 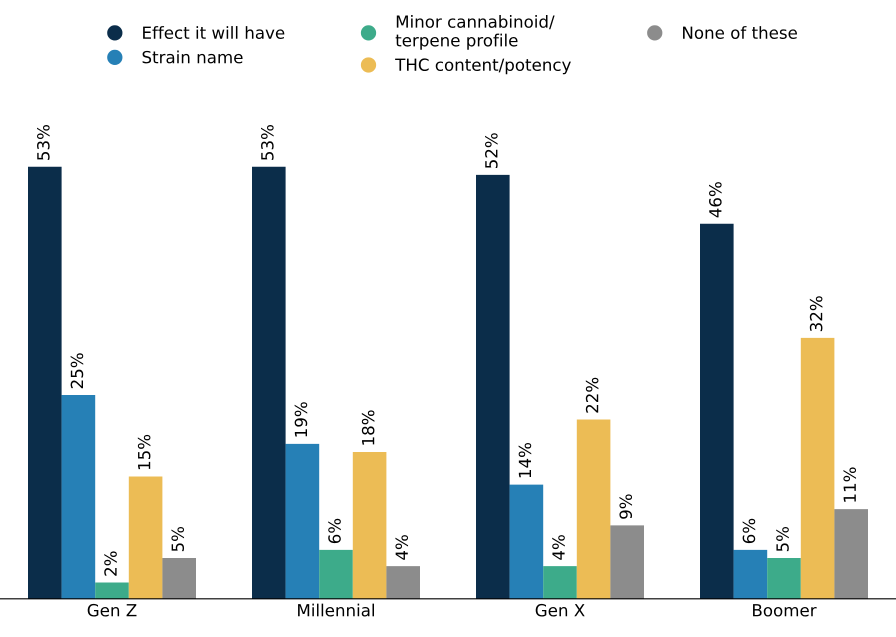 What do you see at coordinates (336, 610) in the screenshot?
I see `x-tick-label: Millennial` at bounding box center [336, 610].